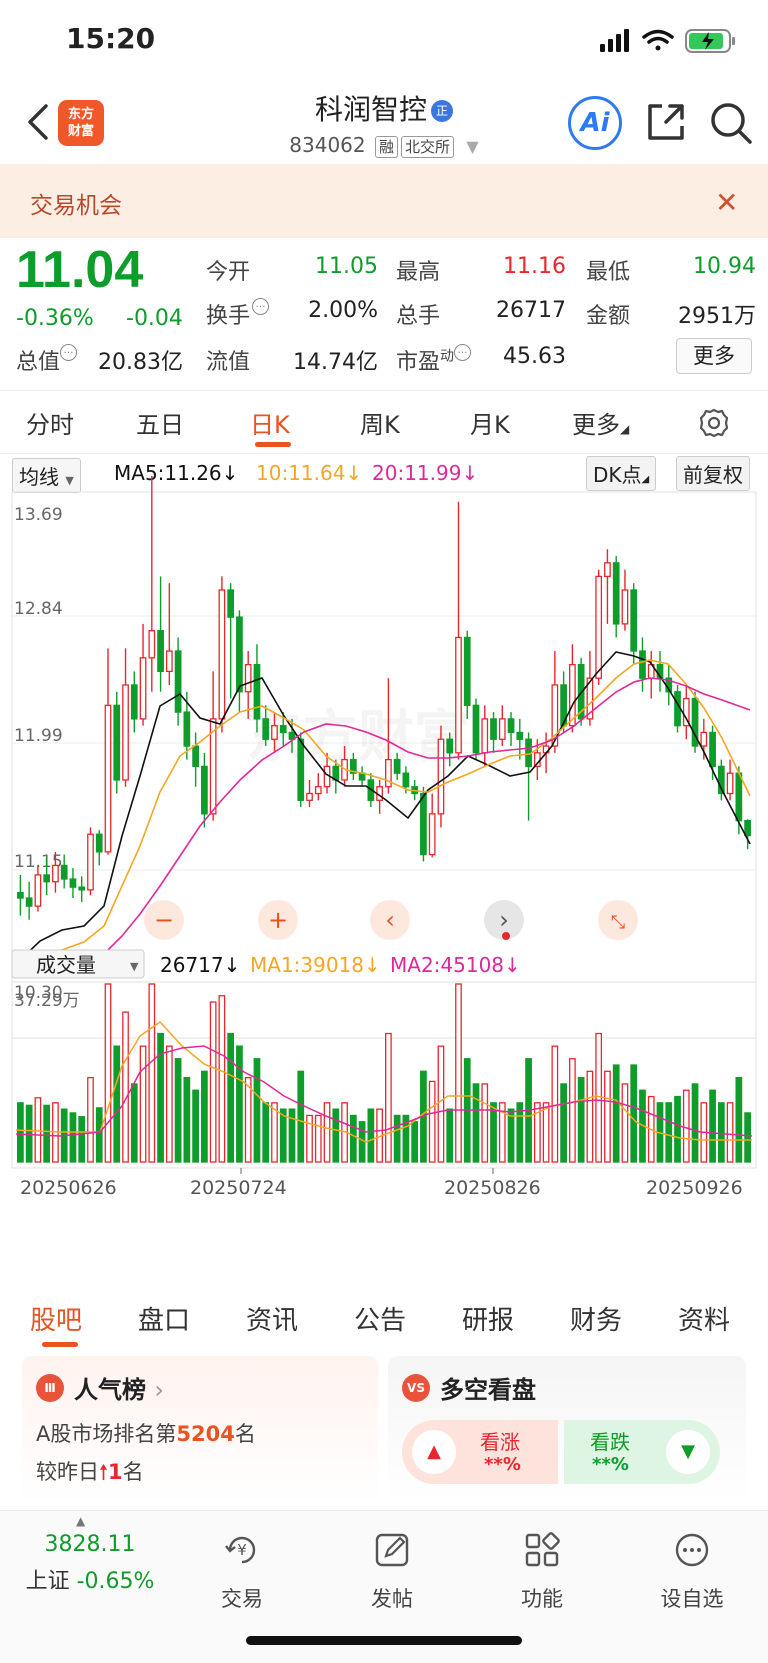 This screenshot has width=768, height=1663. What do you see at coordinates (704, 1321) in the screenshot?
I see `tab-profile: 资料` at bounding box center [704, 1321].